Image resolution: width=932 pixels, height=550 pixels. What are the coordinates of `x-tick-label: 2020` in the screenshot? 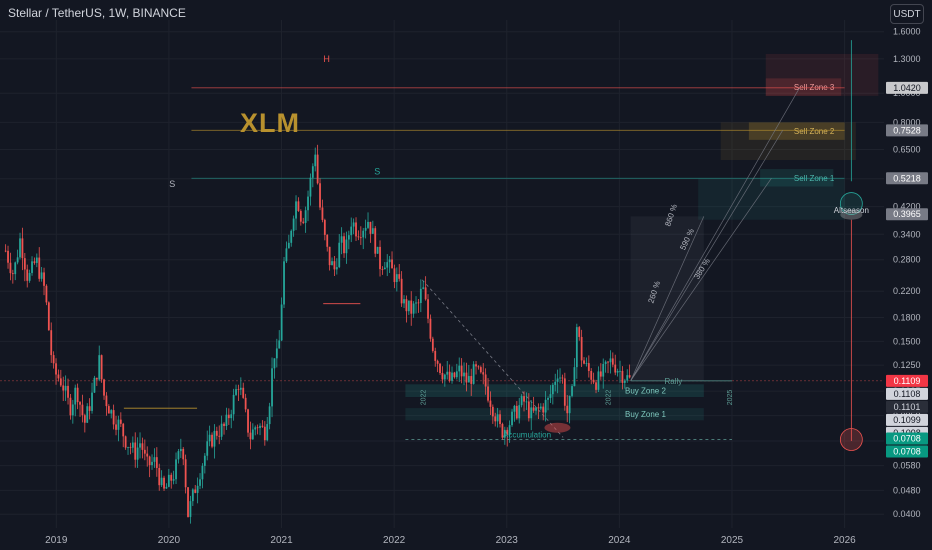 It's located at (169, 540).